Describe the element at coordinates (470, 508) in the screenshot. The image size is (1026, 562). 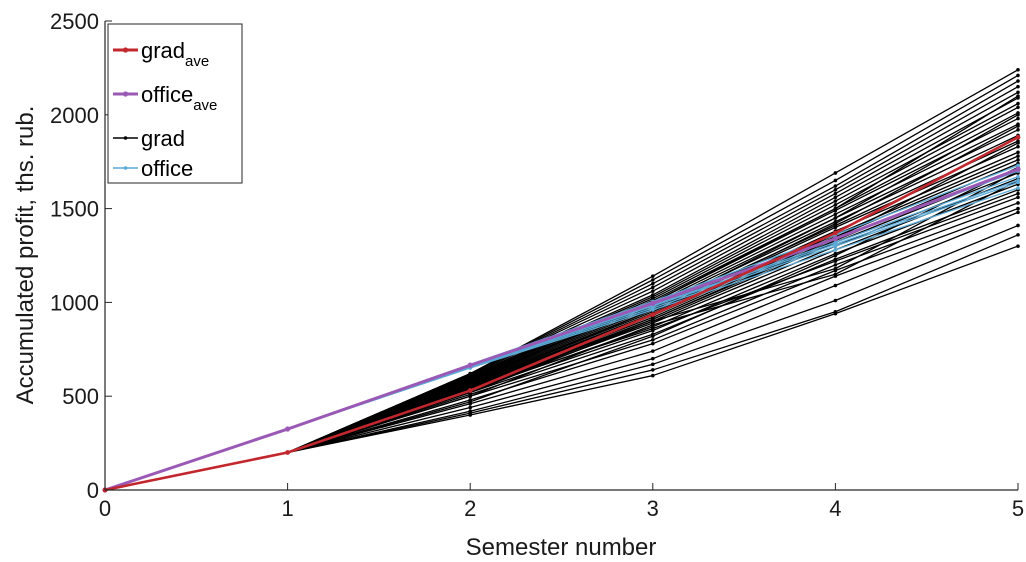
I see `x-tick-label: 2` at that location.